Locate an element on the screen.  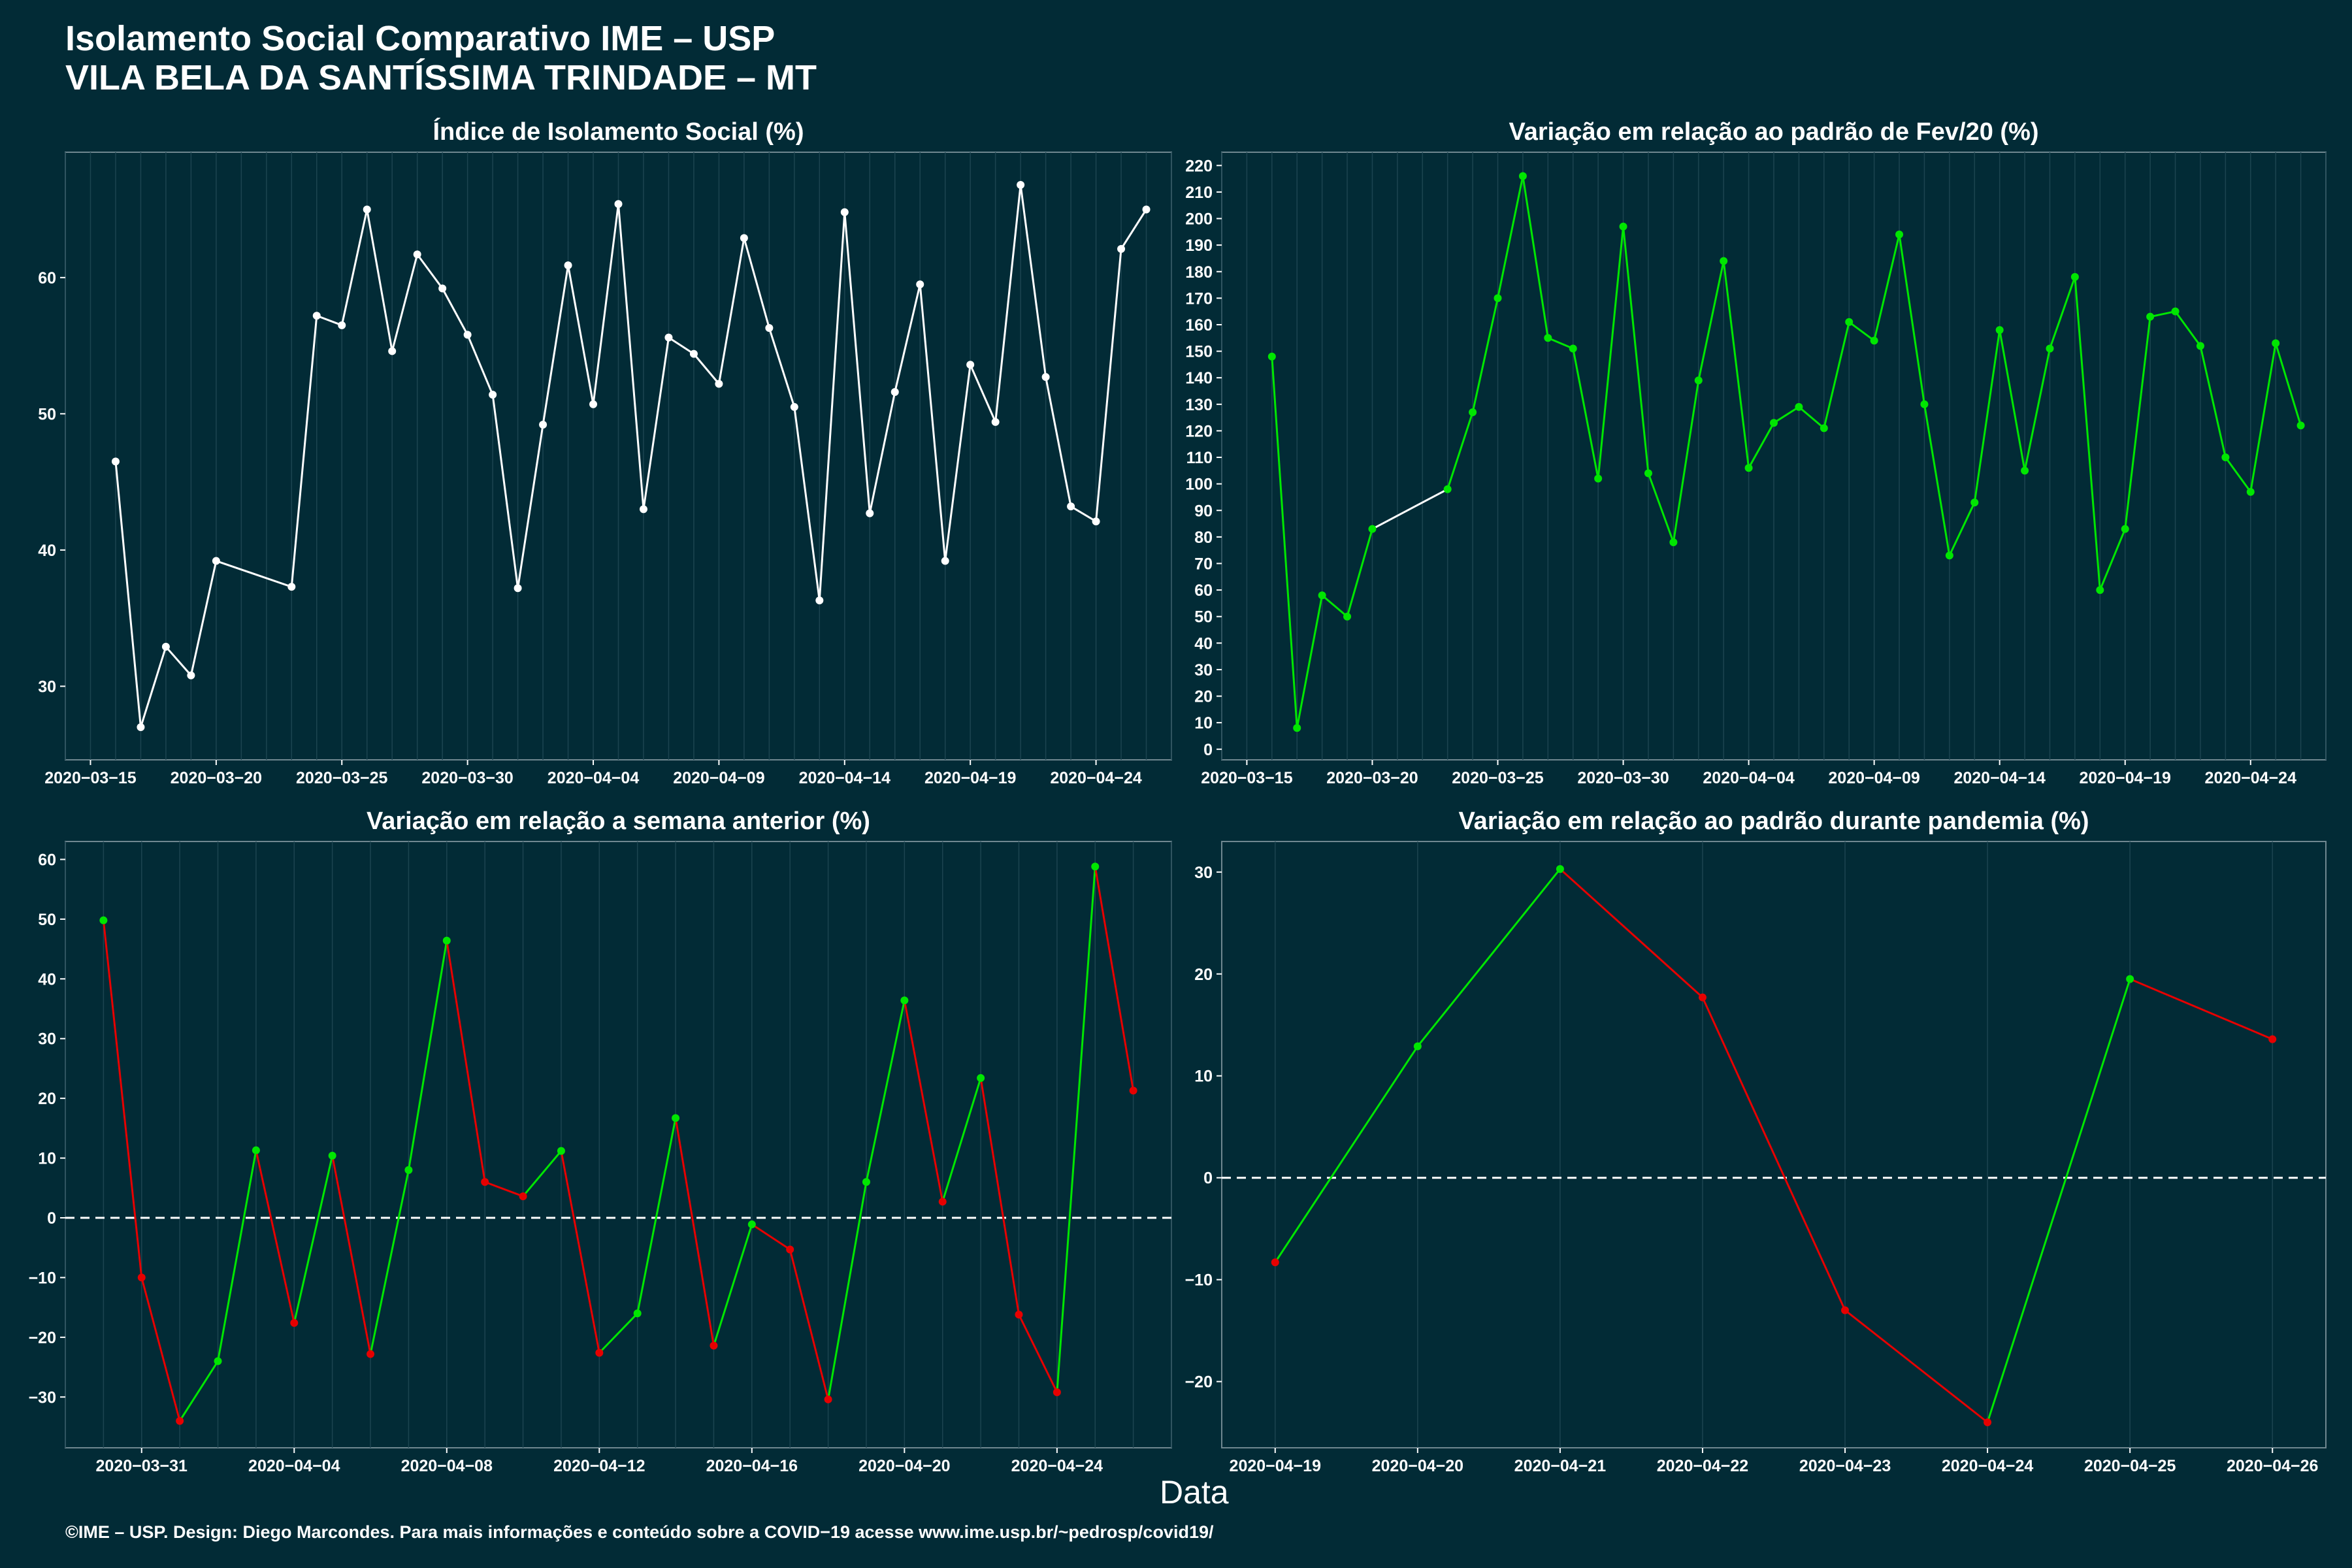
y-tick-label: −20 is located at coordinates (1199, 1382).